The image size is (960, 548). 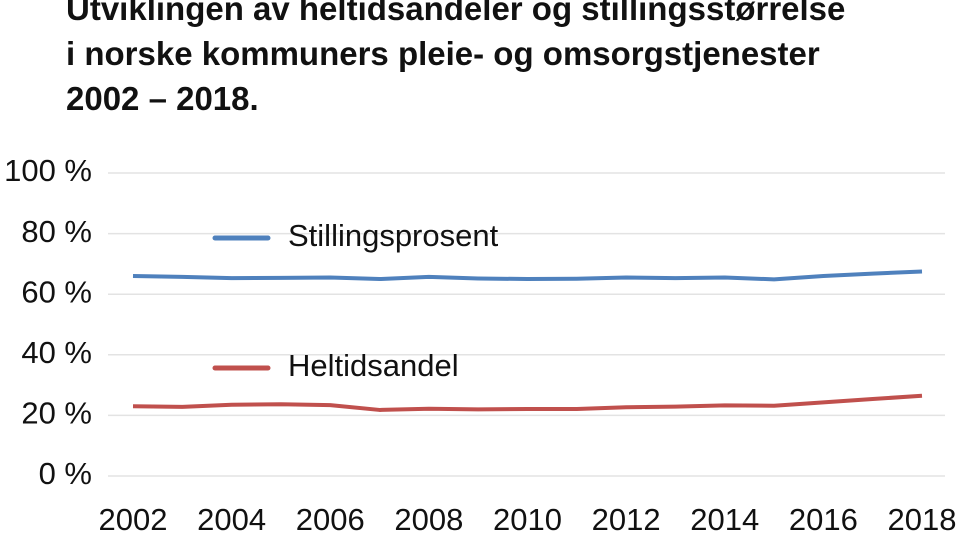 What do you see at coordinates (527, 519) in the screenshot?
I see `x-tick-label: 2010` at bounding box center [527, 519].